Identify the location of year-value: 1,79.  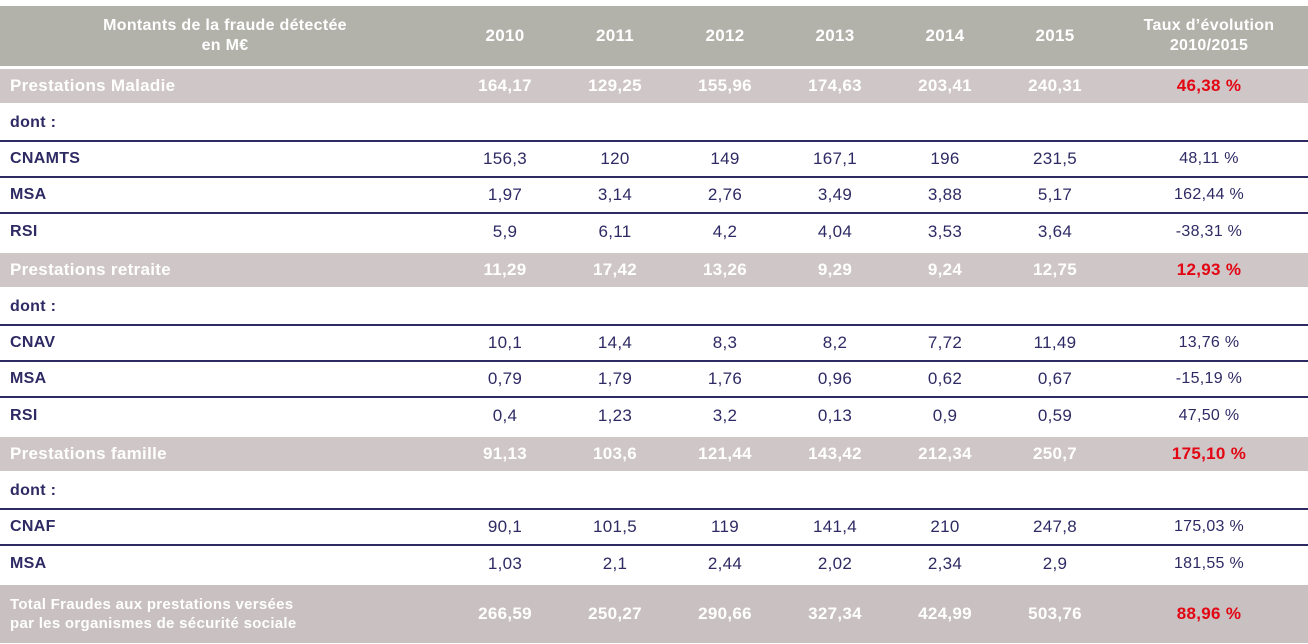
(615, 378).